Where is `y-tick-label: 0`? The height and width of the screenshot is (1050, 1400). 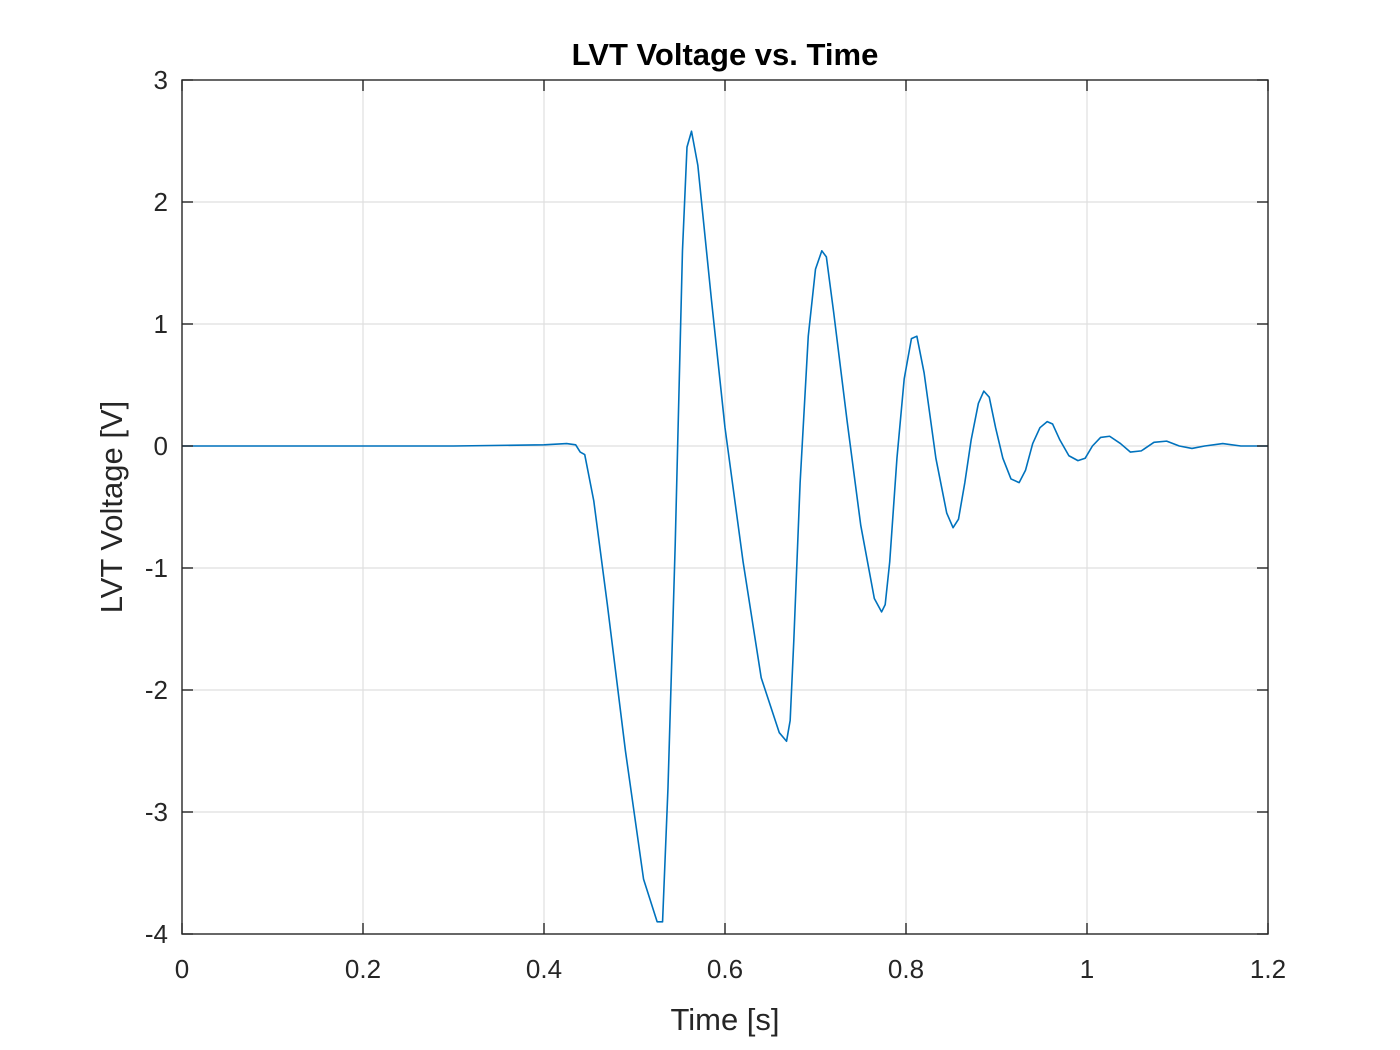 y-tick-label: 0 is located at coordinates (161, 446).